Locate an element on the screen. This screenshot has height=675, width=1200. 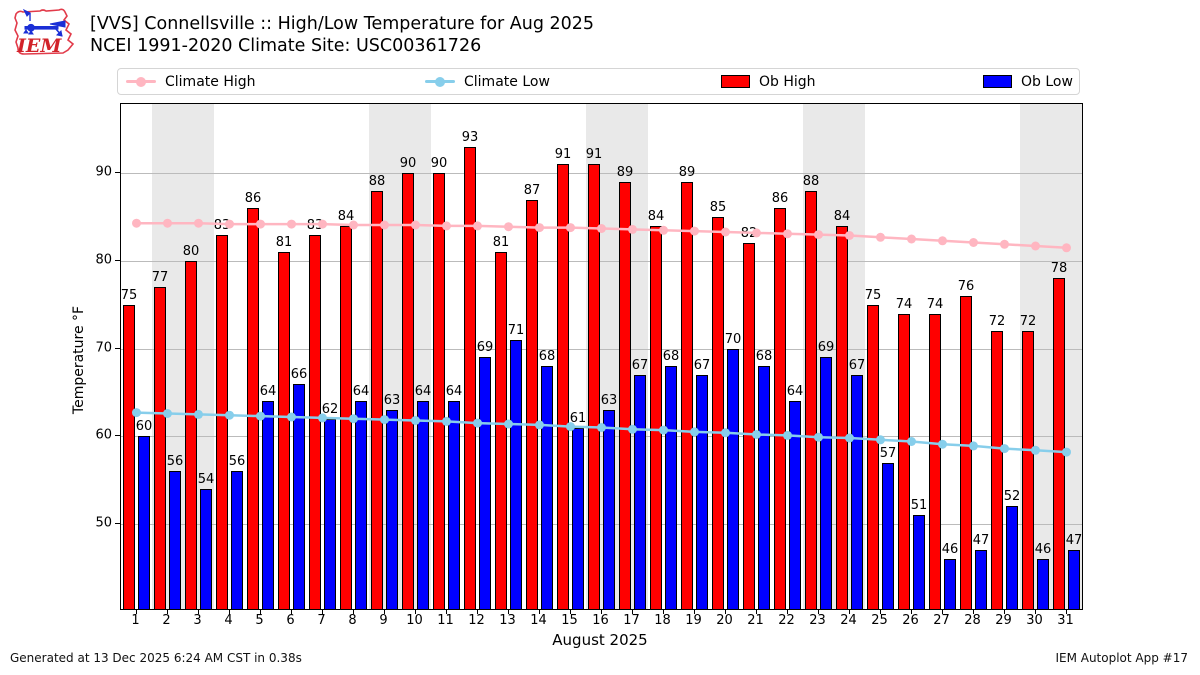
legend-item-ob-high: Ob High is located at coordinates (768, 81).